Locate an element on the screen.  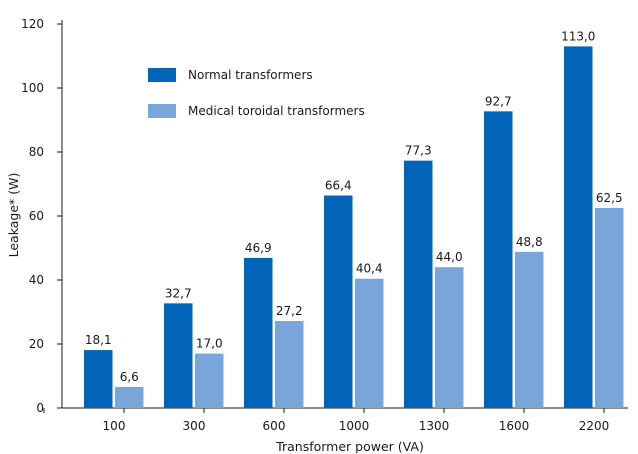
x-tick-label: 2200 is located at coordinates (594, 426).